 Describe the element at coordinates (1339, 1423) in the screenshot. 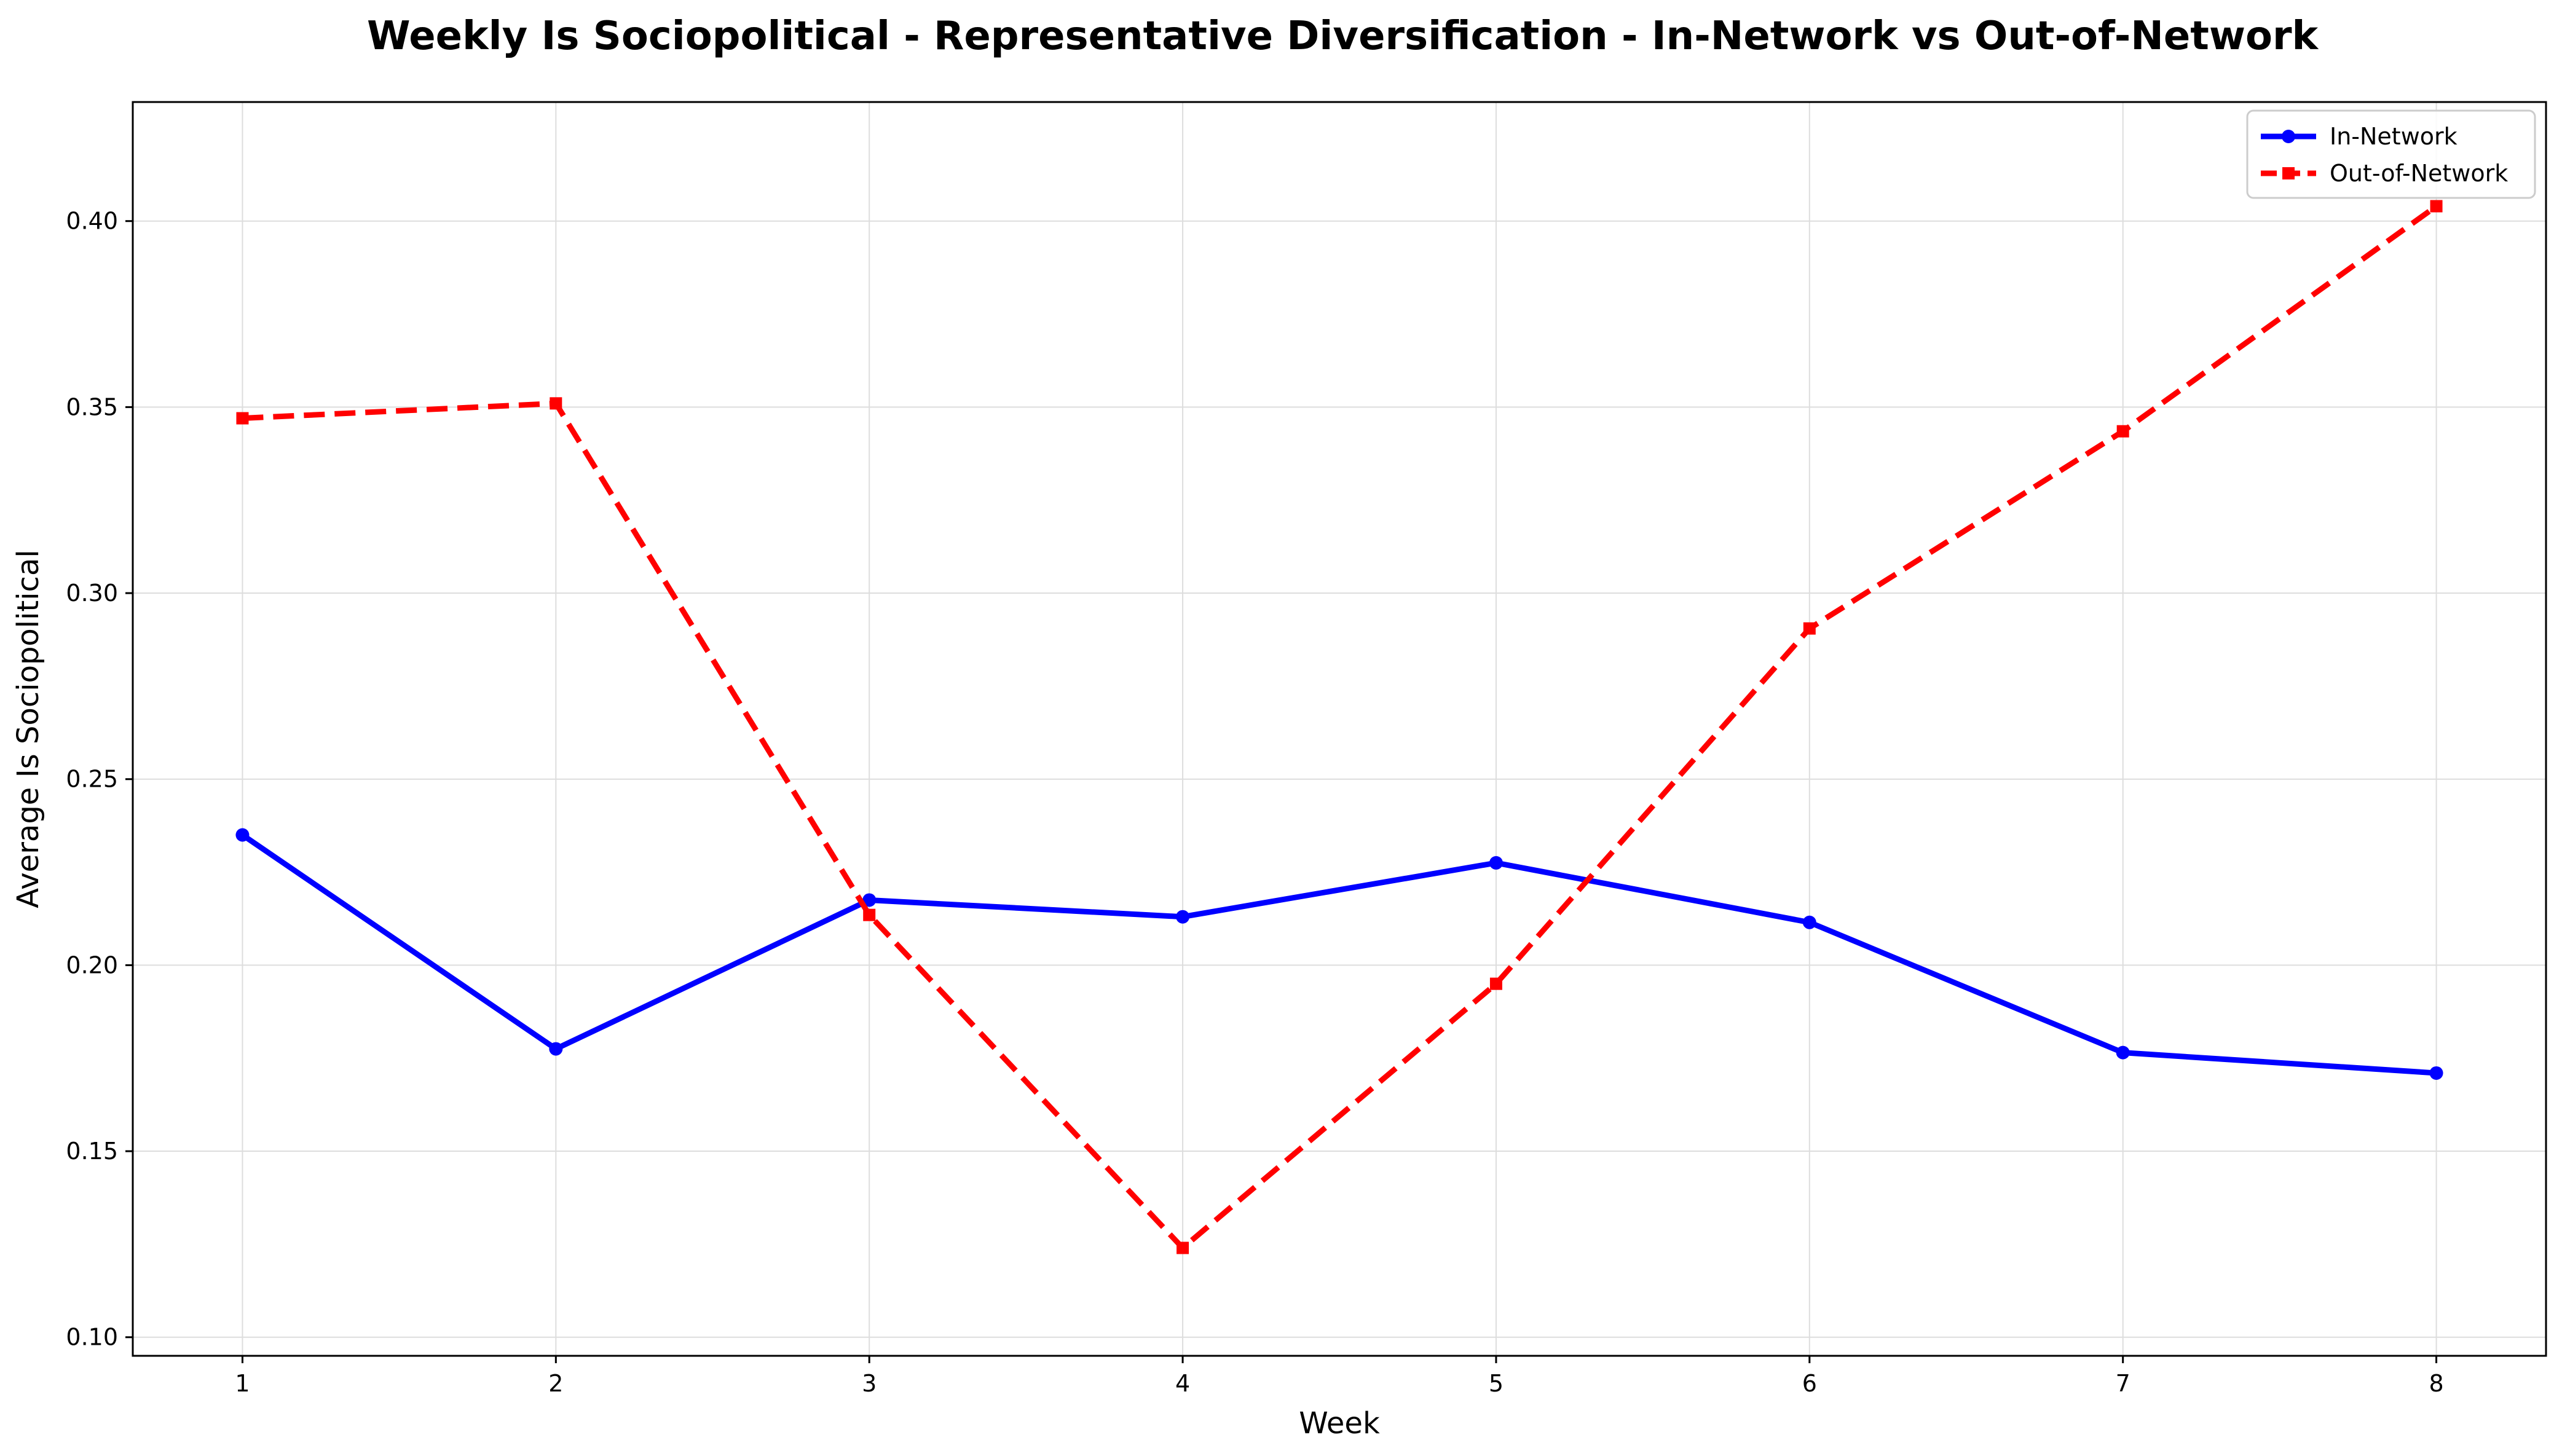

I see `x-axis-label: Week` at that location.